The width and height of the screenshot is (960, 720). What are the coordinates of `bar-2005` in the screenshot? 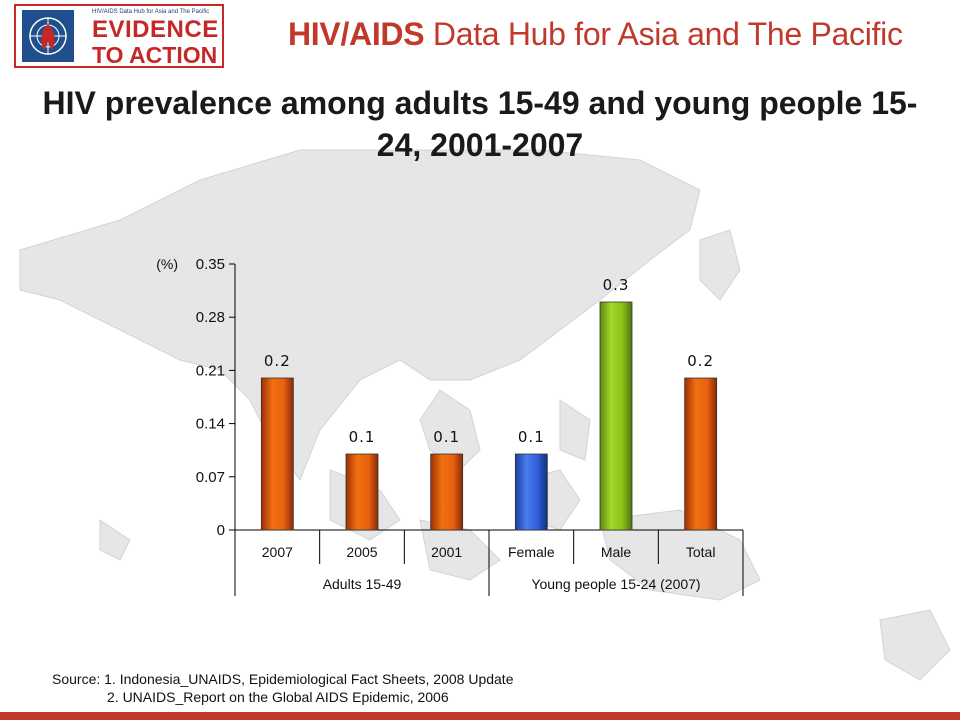 It's located at (362, 492).